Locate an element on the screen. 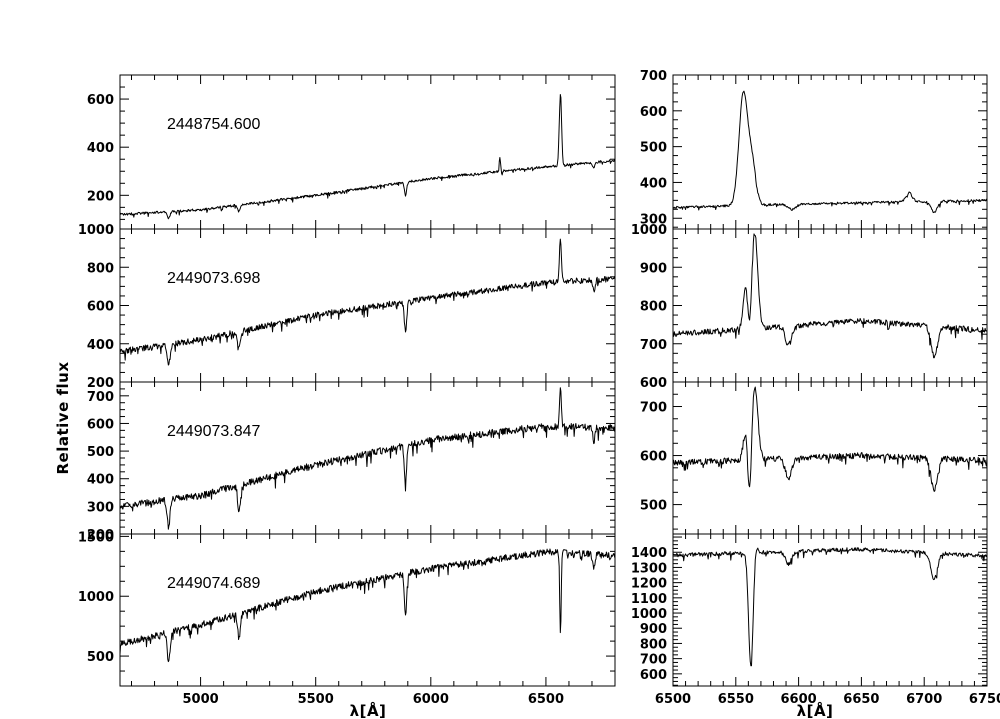 This screenshot has width=1000, height=719. left-ytick-label: 1500 is located at coordinates (96, 537).